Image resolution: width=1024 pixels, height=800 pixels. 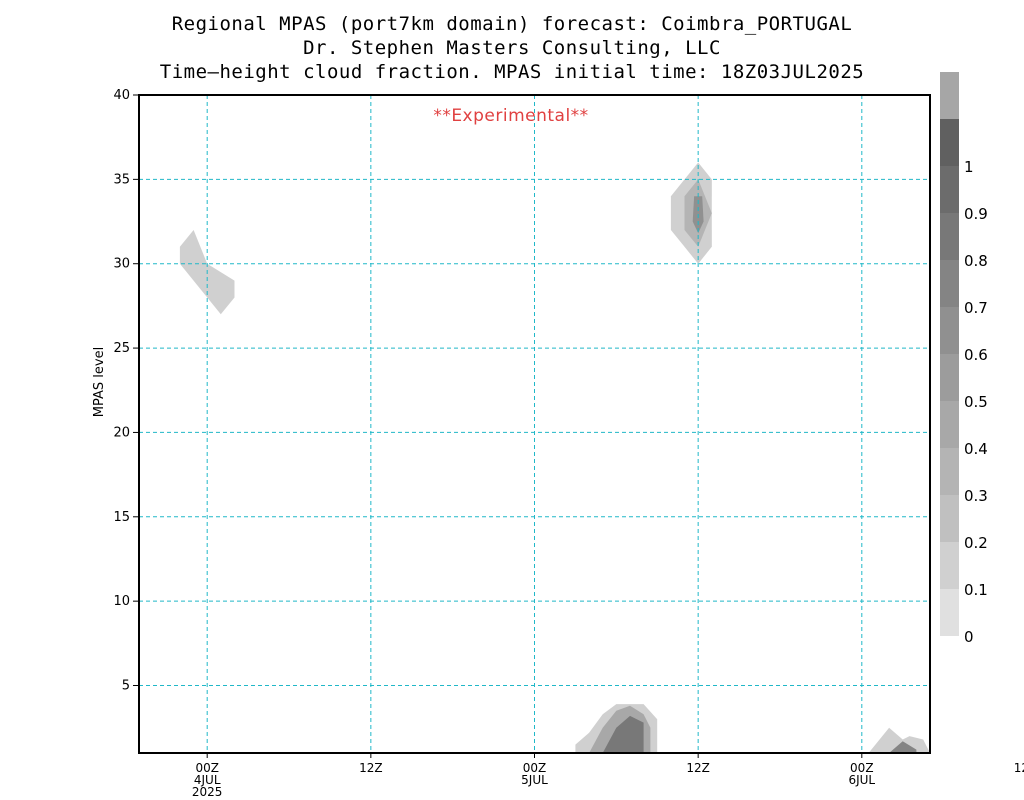 What do you see at coordinates (121, 517) in the screenshot?
I see `y-tick-label: 15` at bounding box center [121, 517].